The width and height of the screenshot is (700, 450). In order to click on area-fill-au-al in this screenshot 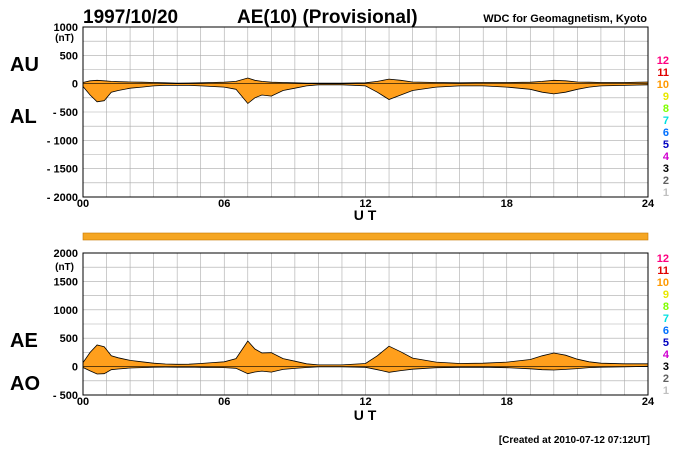, I will do `click(365, 91)`.